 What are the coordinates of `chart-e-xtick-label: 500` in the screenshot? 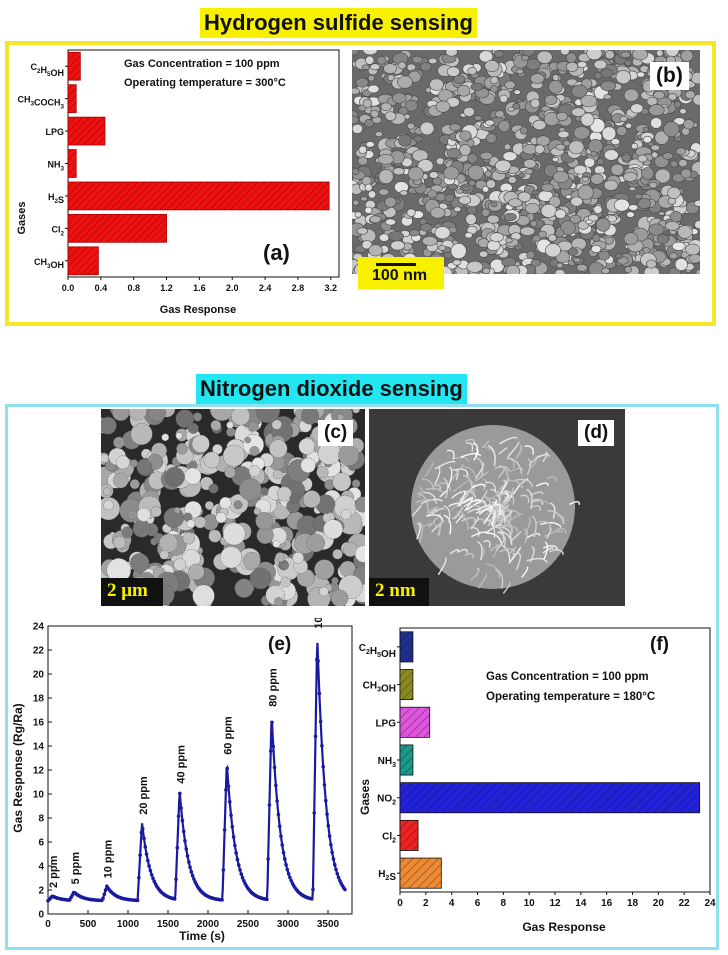 It's located at (88, 924).